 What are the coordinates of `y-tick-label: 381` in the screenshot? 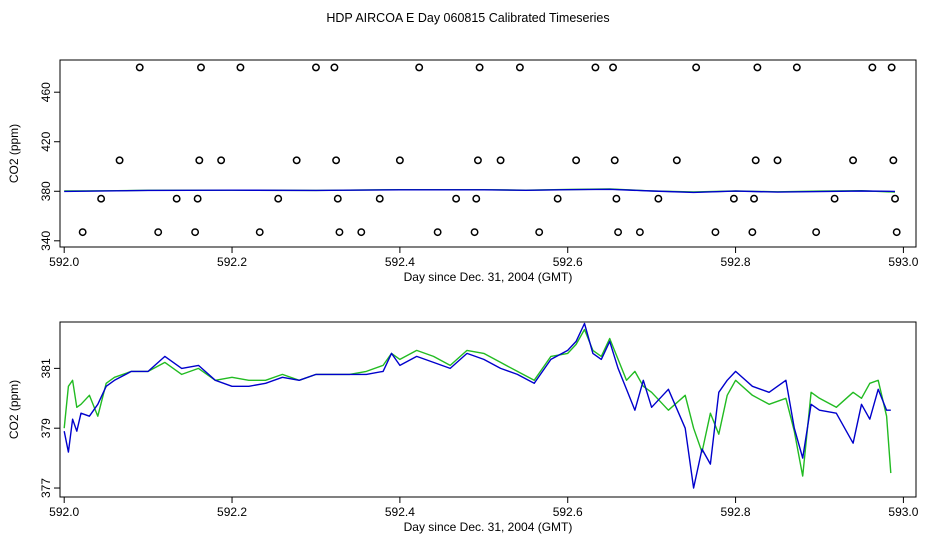 It's located at (46, 368).